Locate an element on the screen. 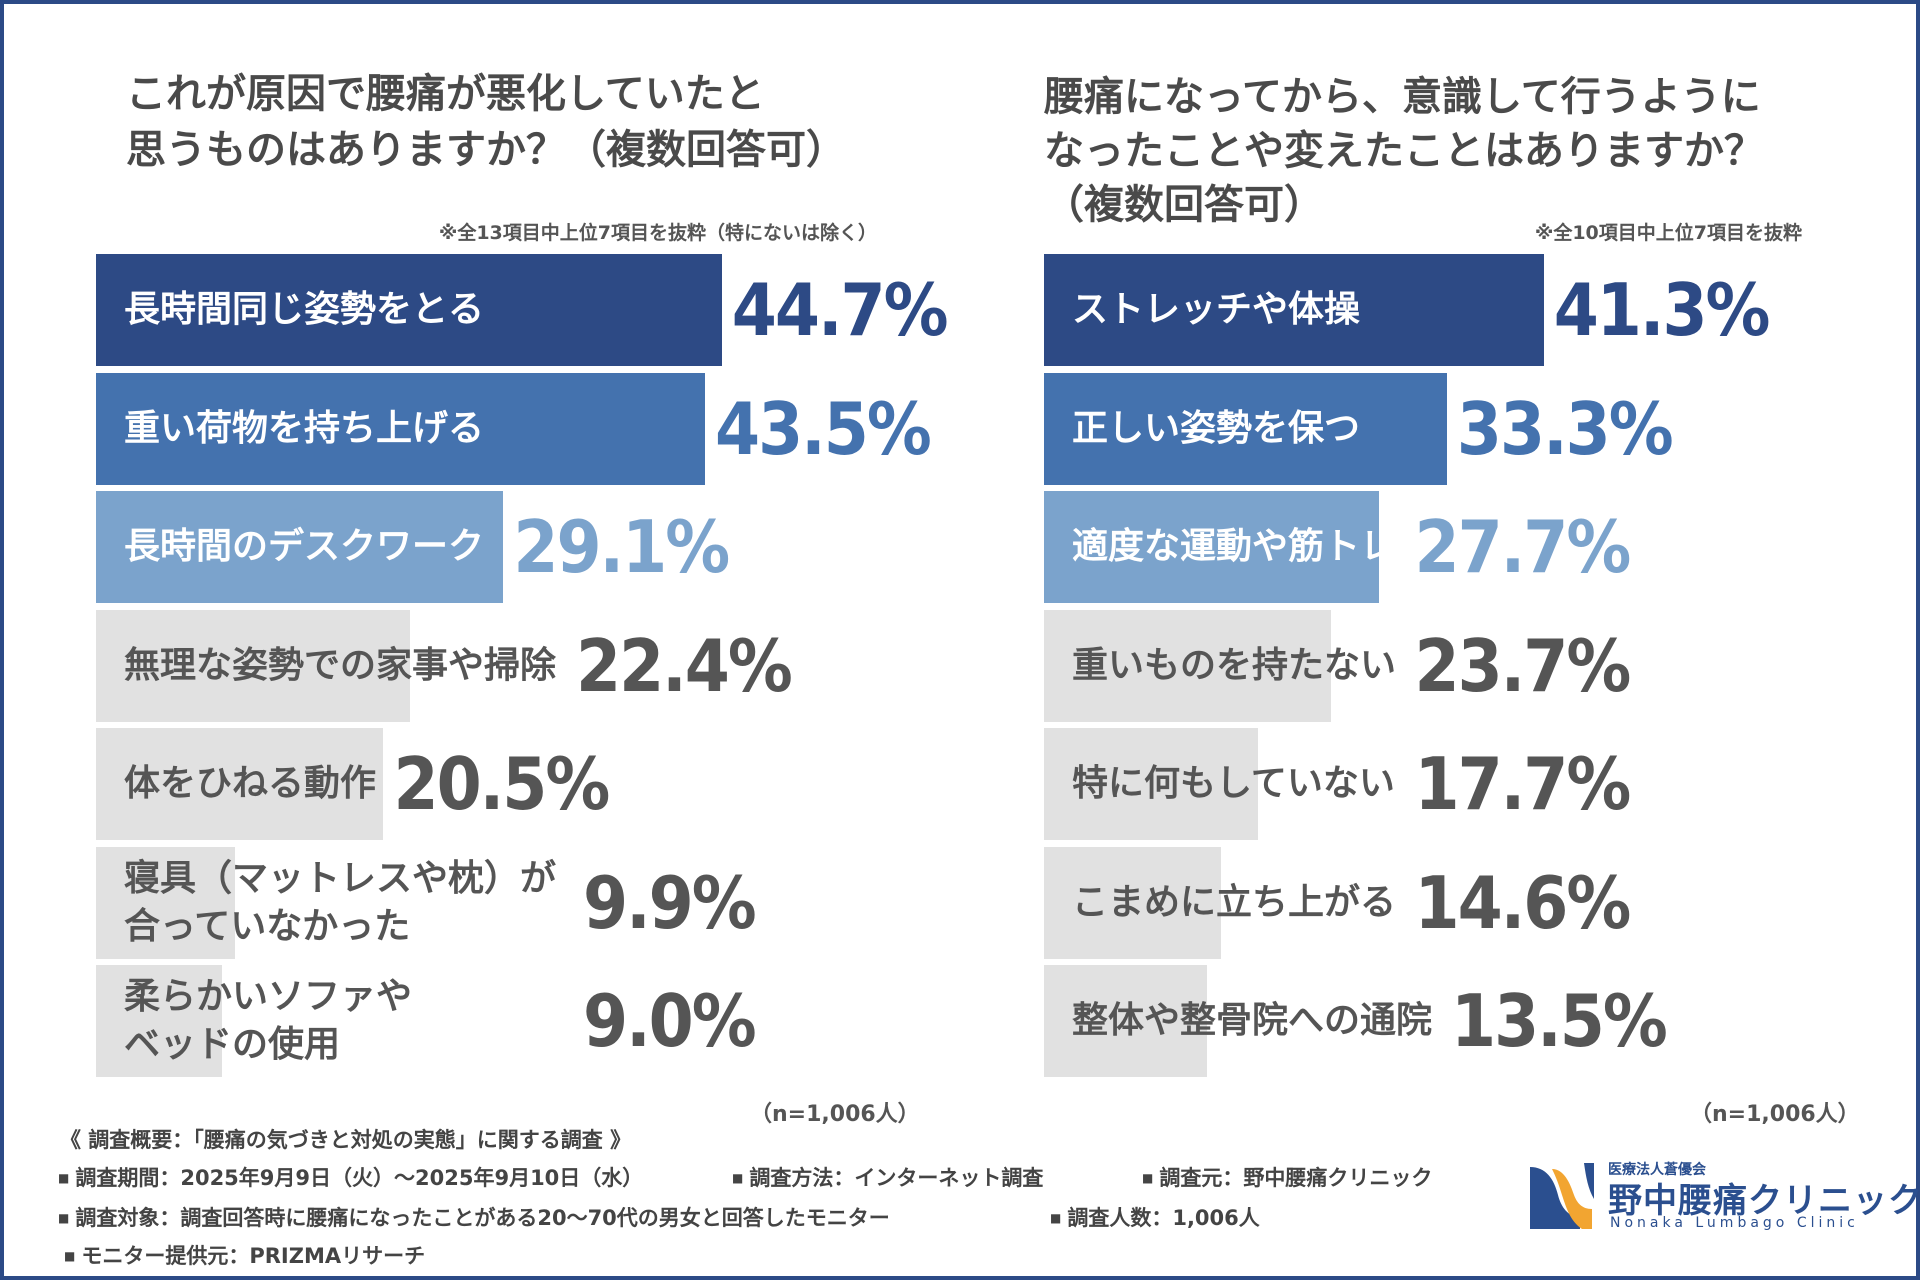  left-bar-label-4: 無理な姿勢での家事や掃除 is located at coordinates (340, 665).